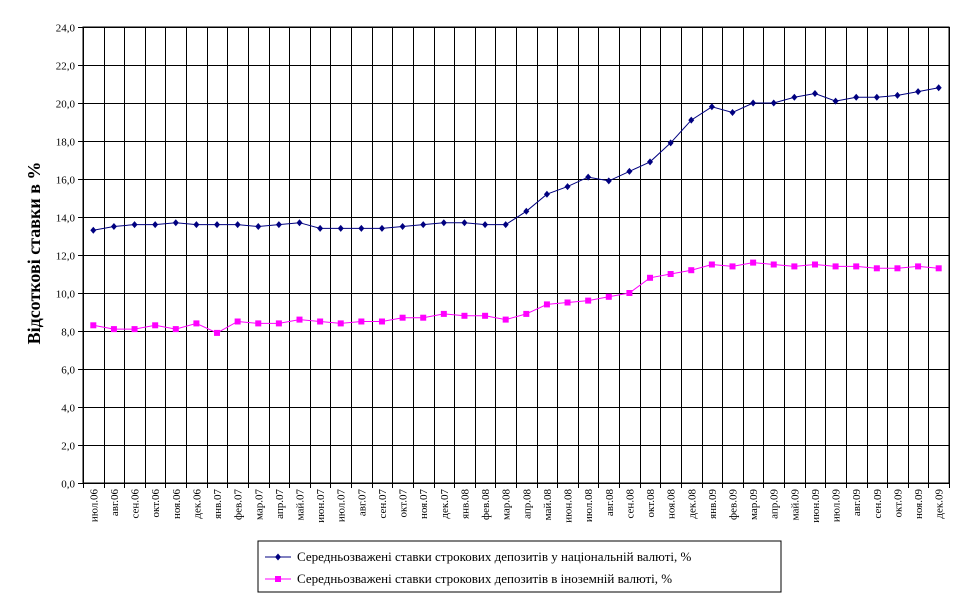 Image resolution: width=970 pixels, height=604 pixels. I want to click on x-tick-label: окт.08, so click(651, 503).